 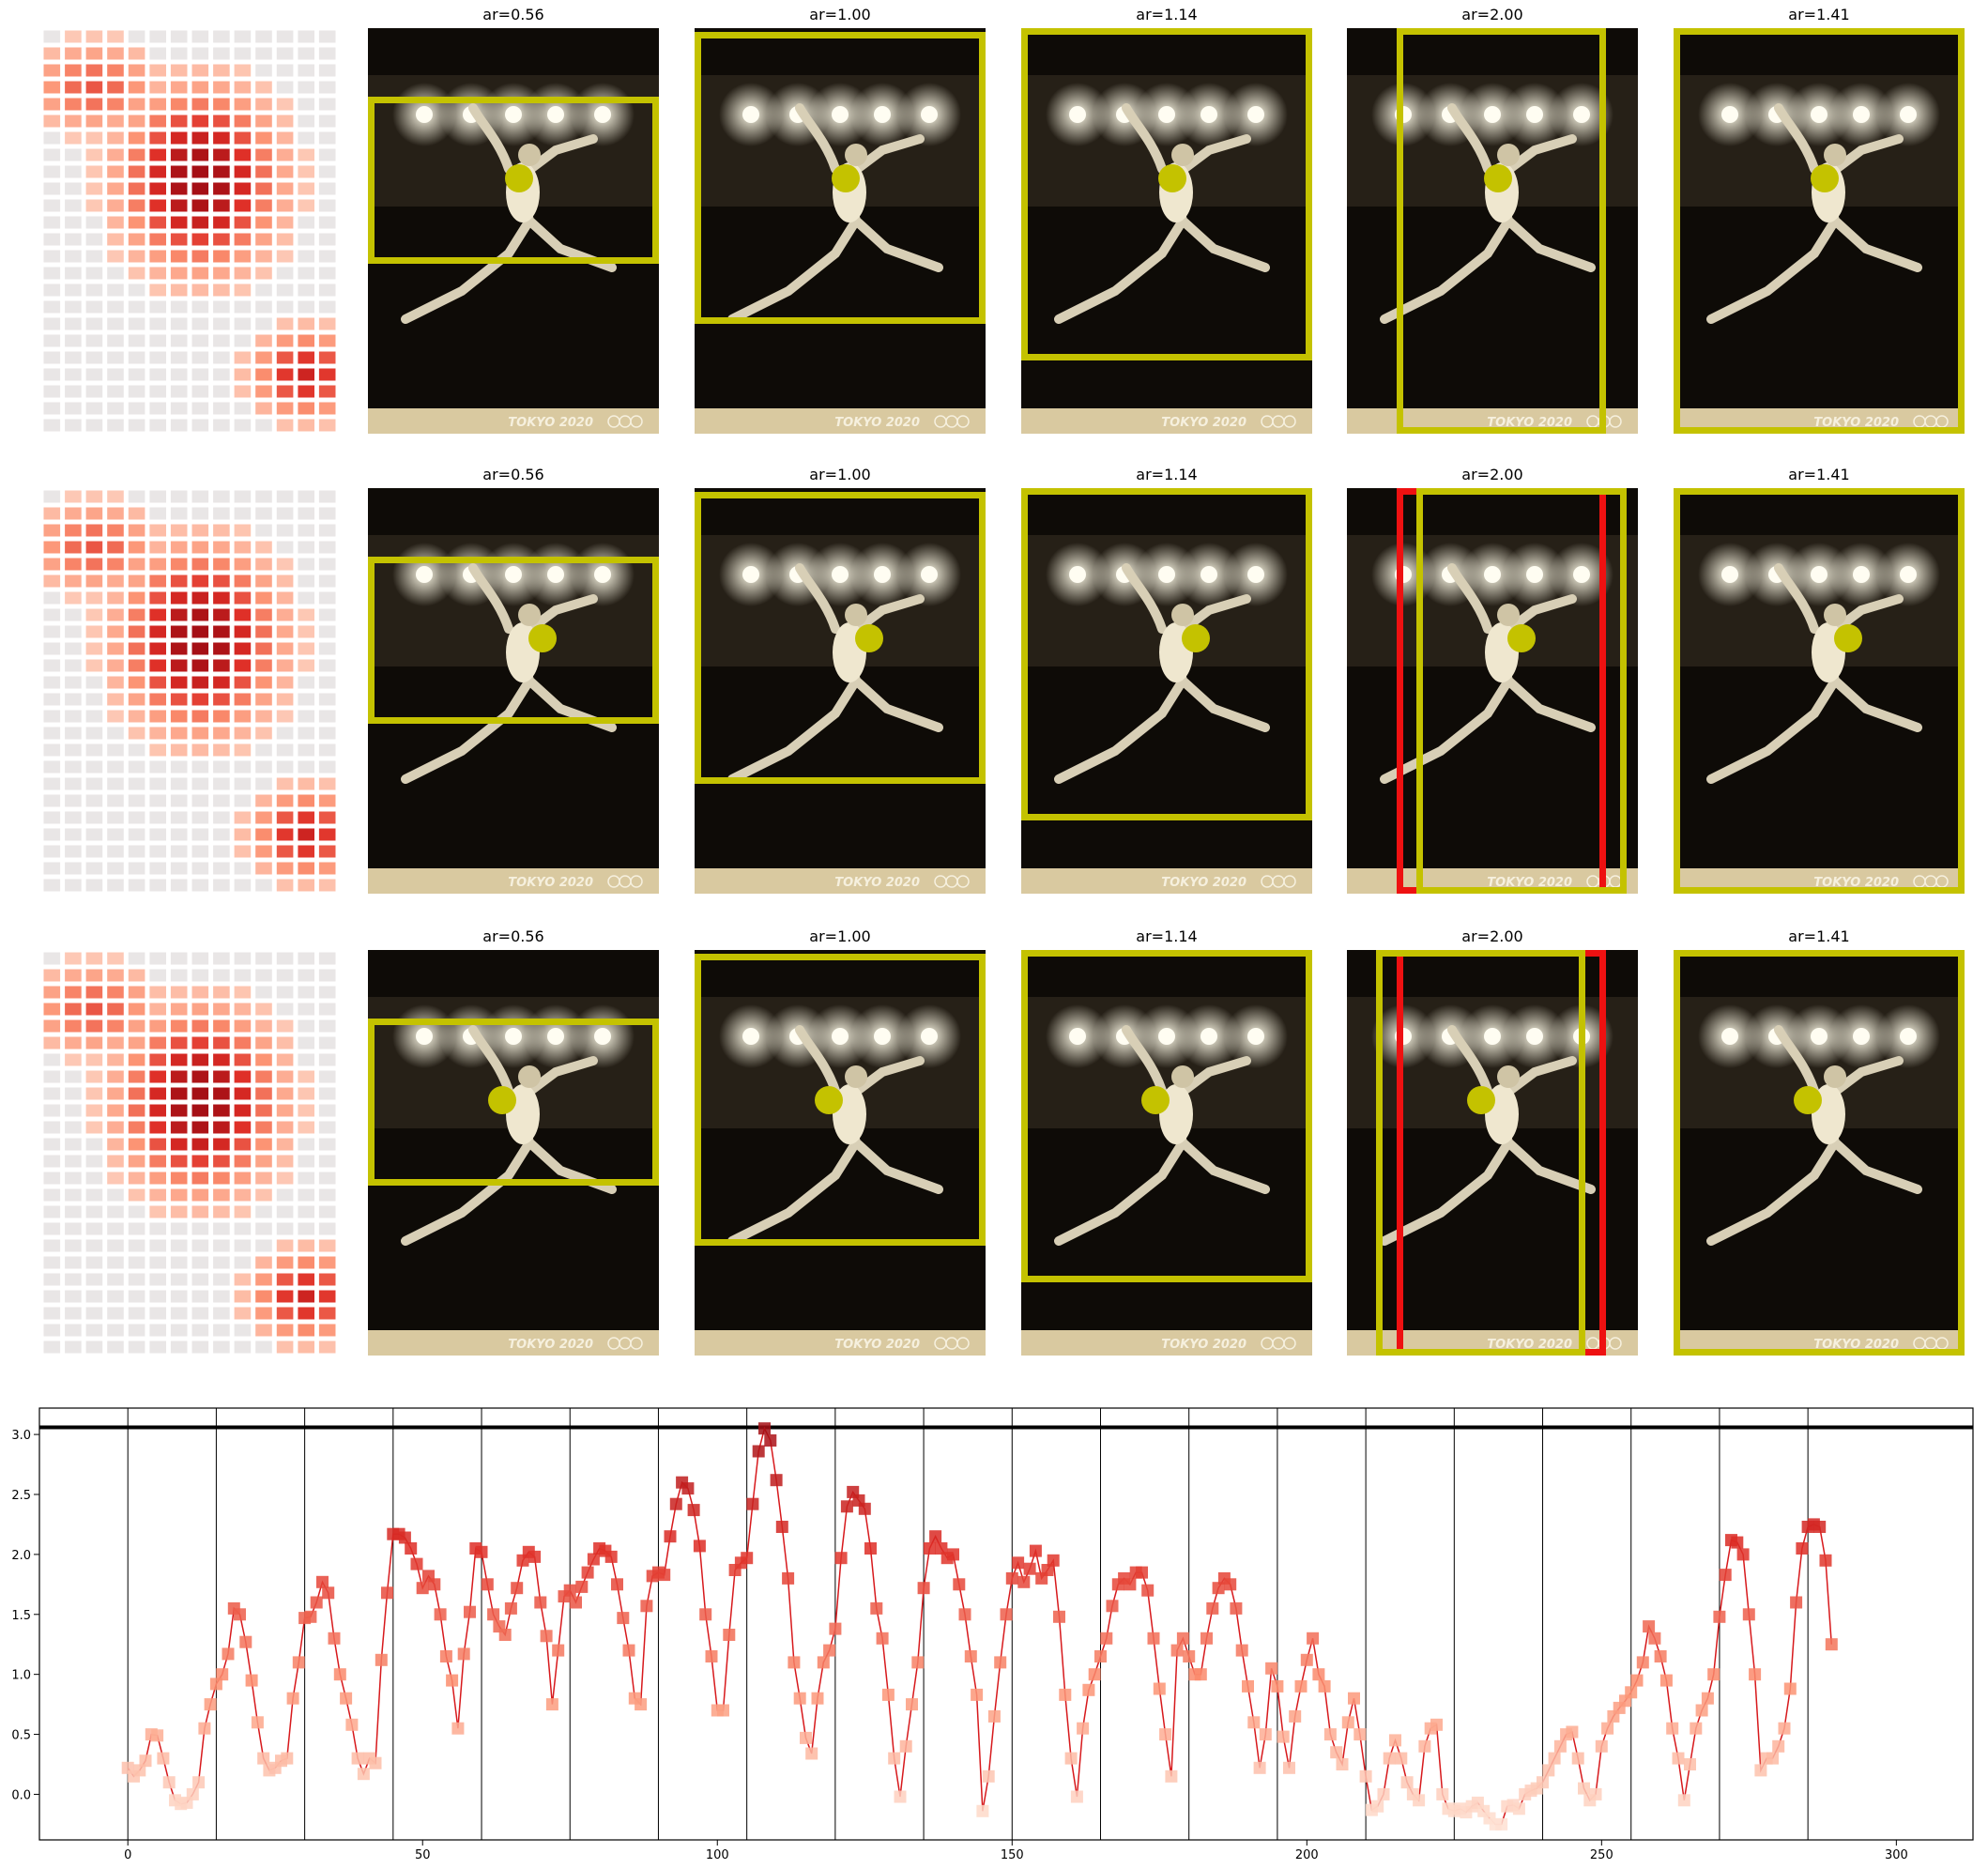 I want to click on aspect-ratio-title: ar=2.00, so click(x=1492, y=936).